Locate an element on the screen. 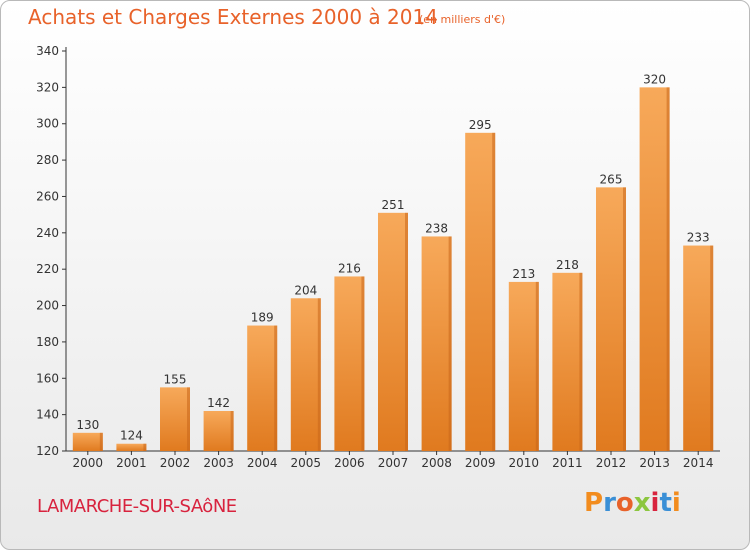 The image size is (750, 550). data-label: 320 is located at coordinates (654, 79).